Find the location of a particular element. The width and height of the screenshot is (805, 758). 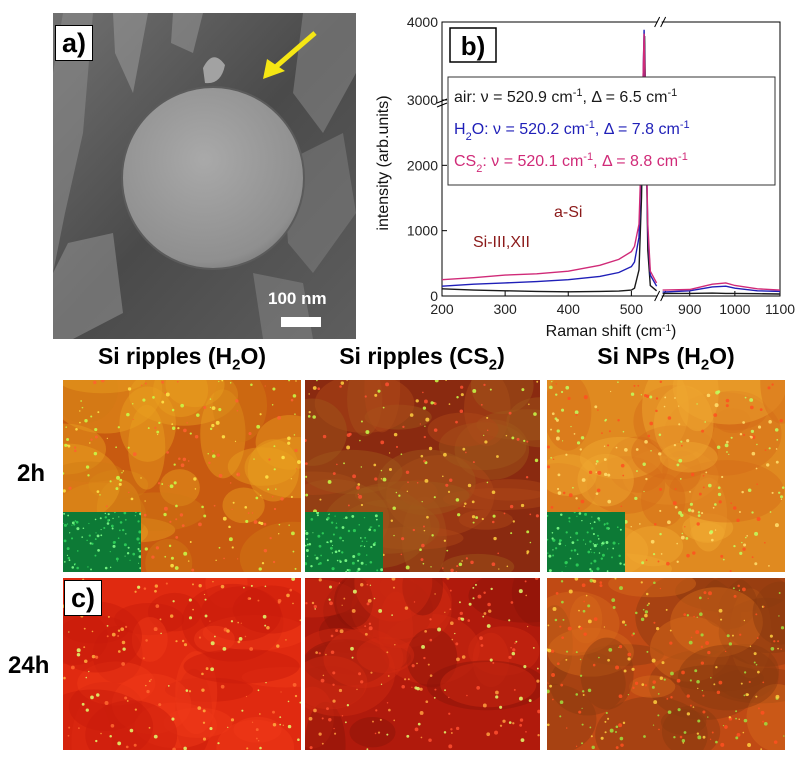

panel-b-label: b) is located at coordinates (473, 46).